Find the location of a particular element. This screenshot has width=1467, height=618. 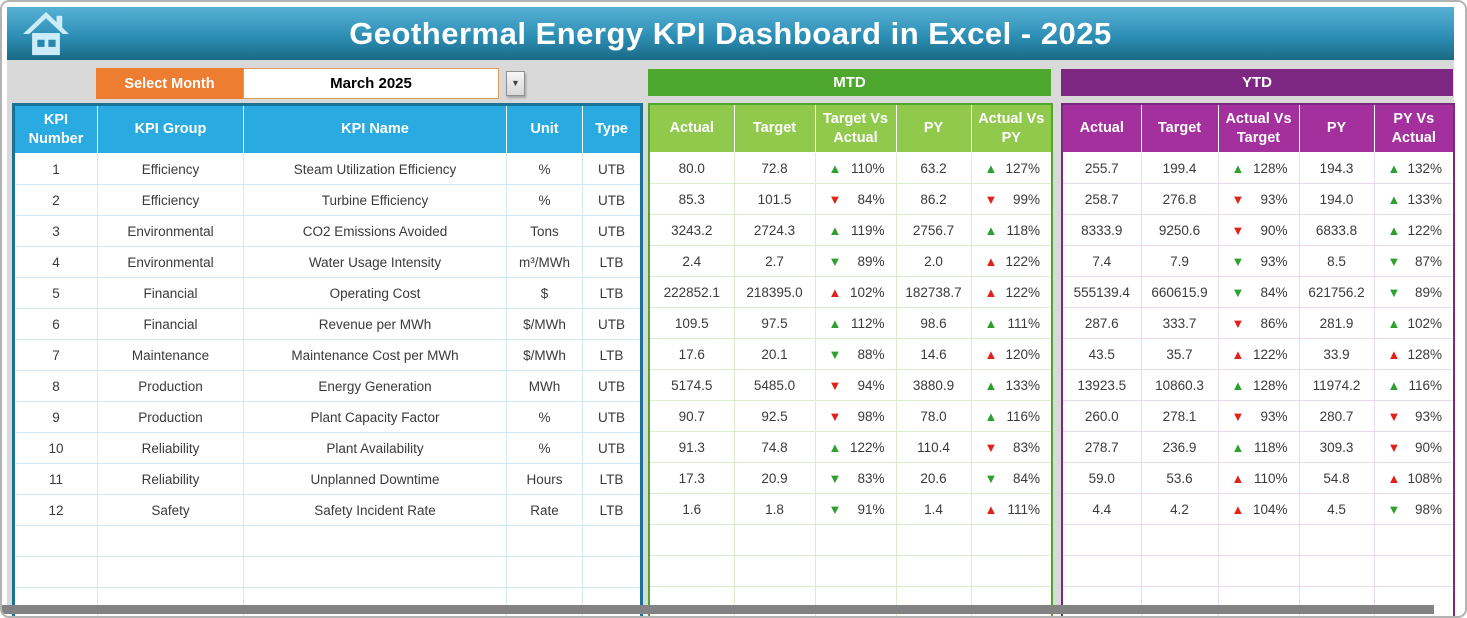

mtd-py-cell: 20.6 is located at coordinates (933, 478).